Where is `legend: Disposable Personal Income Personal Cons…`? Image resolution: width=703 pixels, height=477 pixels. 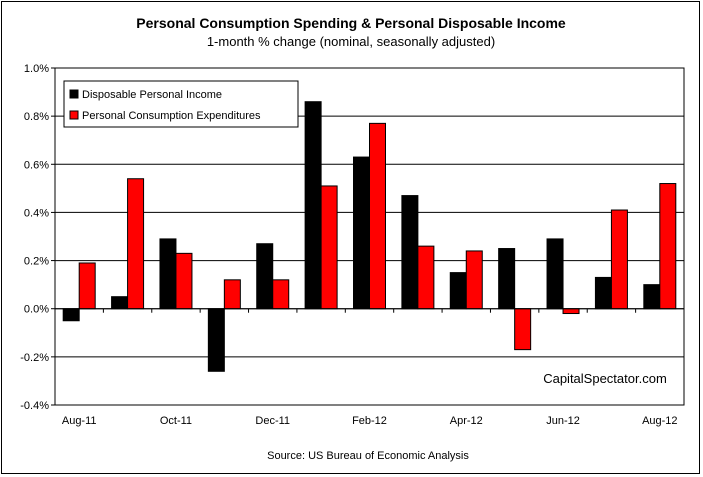
legend: Disposable Personal Income Personal Cons… is located at coordinates (181, 104).